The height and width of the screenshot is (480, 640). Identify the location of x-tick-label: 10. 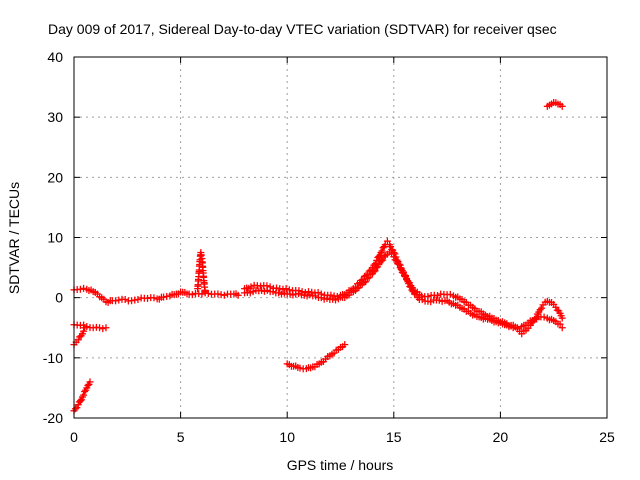
(287, 437).